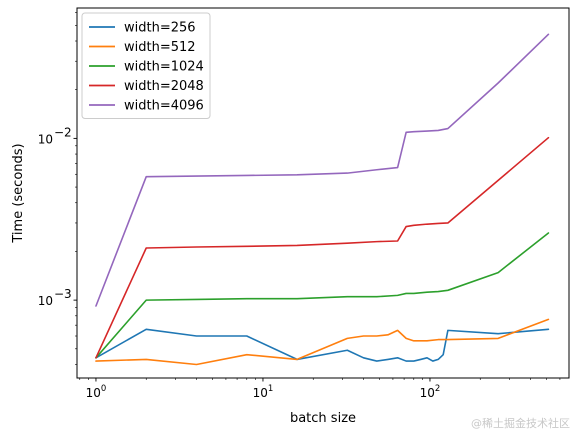 This screenshot has height=437, width=578. Describe the element at coordinates (160, 47) in the screenshot. I see `legend-label-1: width=512` at that location.